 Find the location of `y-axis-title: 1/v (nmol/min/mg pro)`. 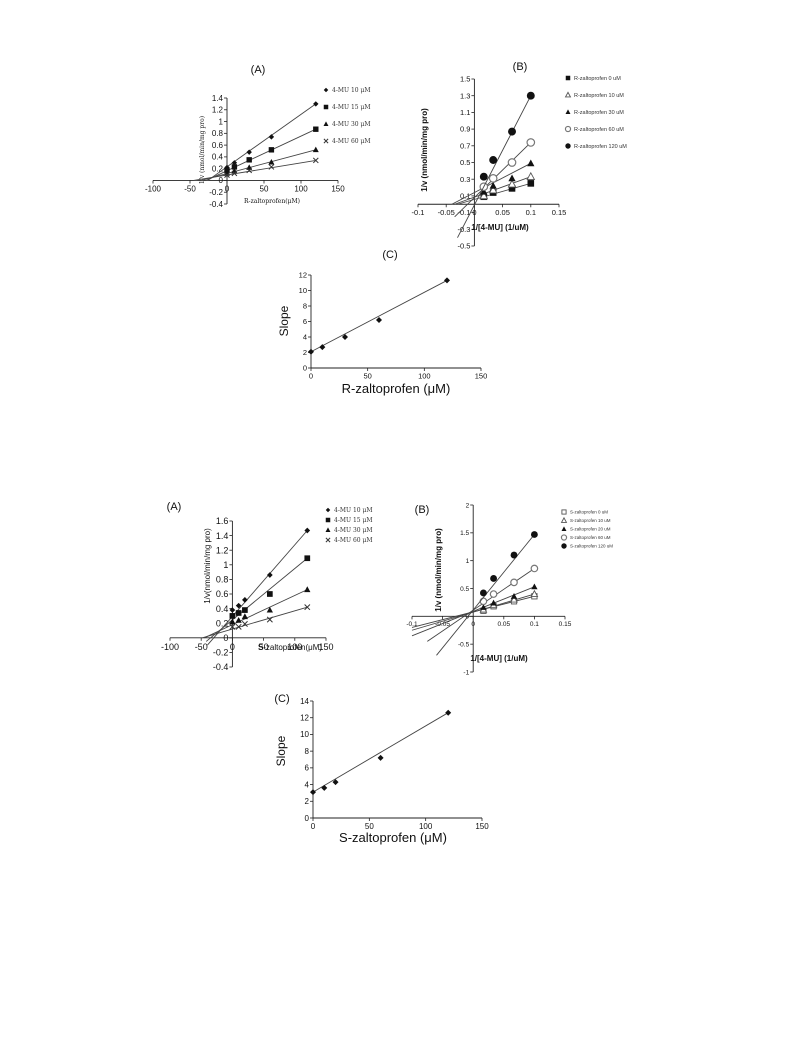

y-axis-title: 1/v (nmol/min/mg pro) is located at coordinates (202, 150).